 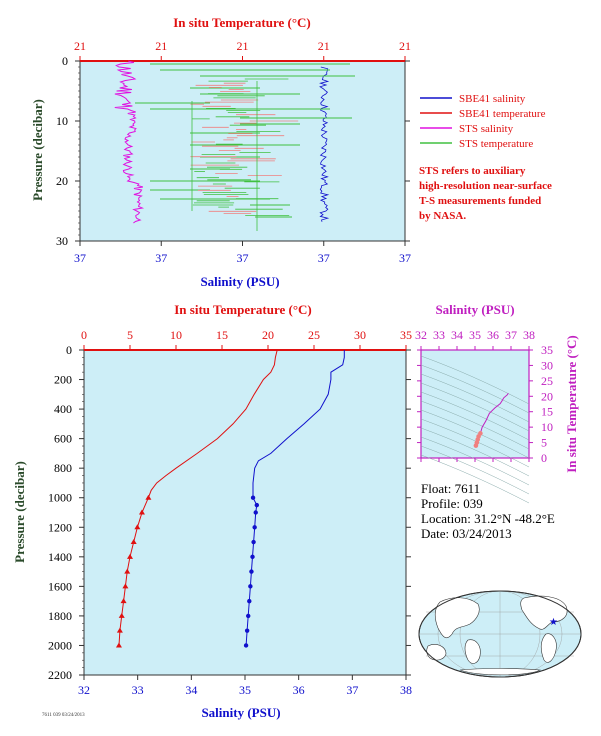 What do you see at coordinates (421, 335) in the screenshot?
I see `ts-sal-tick-label: 32` at bounding box center [421, 335].